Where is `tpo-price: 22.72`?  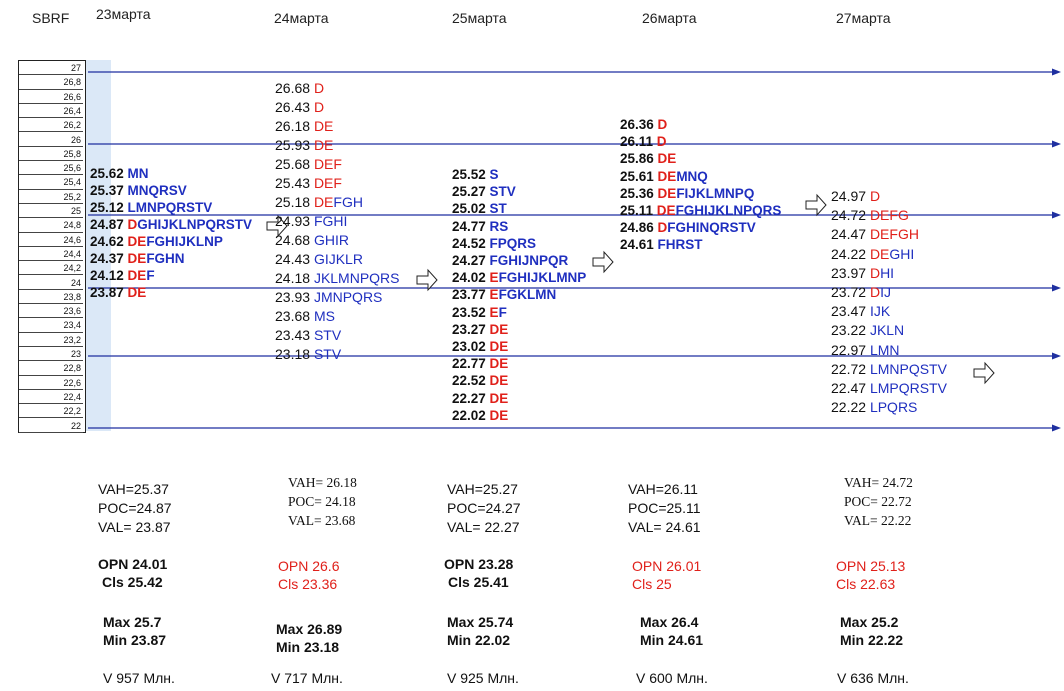
tpo-price: 22.72 is located at coordinates (850, 368).